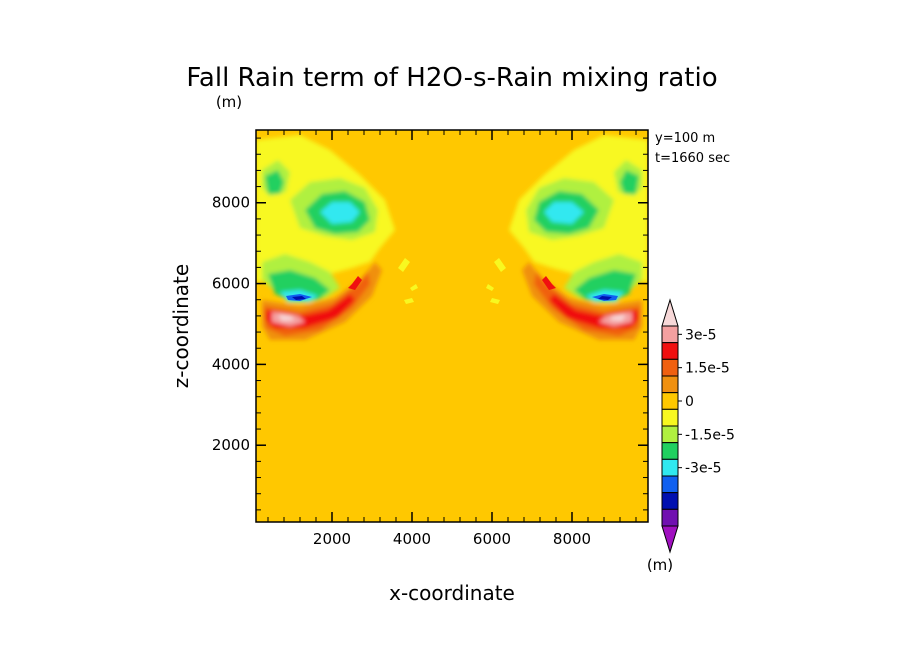 The height and width of the screenshot is (654, 904). I want to click on contour-region-yellow-streak, so click(404, 265).